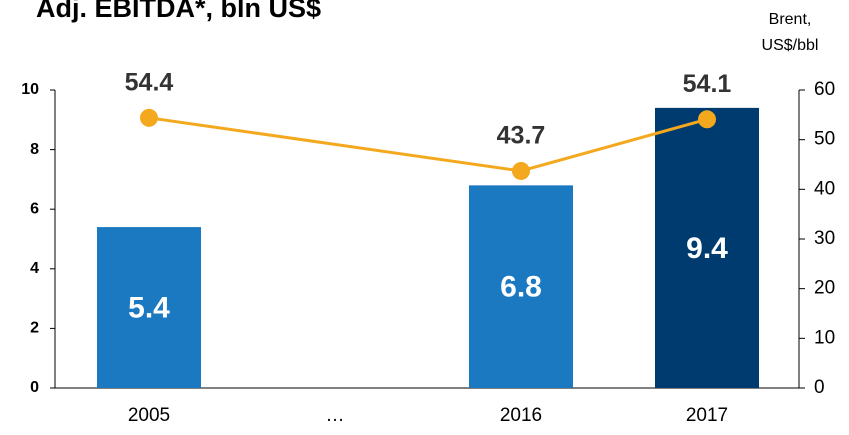 The width and height of the screenshot is (849, 435). I want to click on y2-tick-label: 50, so click(824, 139).